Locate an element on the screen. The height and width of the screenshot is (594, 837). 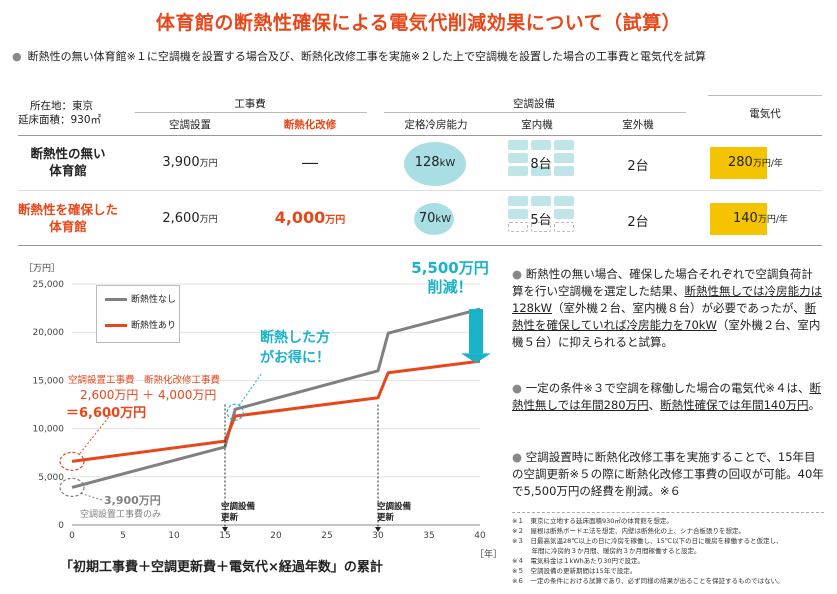
savings-arrow-shaft is located at coordinates (476, 331).